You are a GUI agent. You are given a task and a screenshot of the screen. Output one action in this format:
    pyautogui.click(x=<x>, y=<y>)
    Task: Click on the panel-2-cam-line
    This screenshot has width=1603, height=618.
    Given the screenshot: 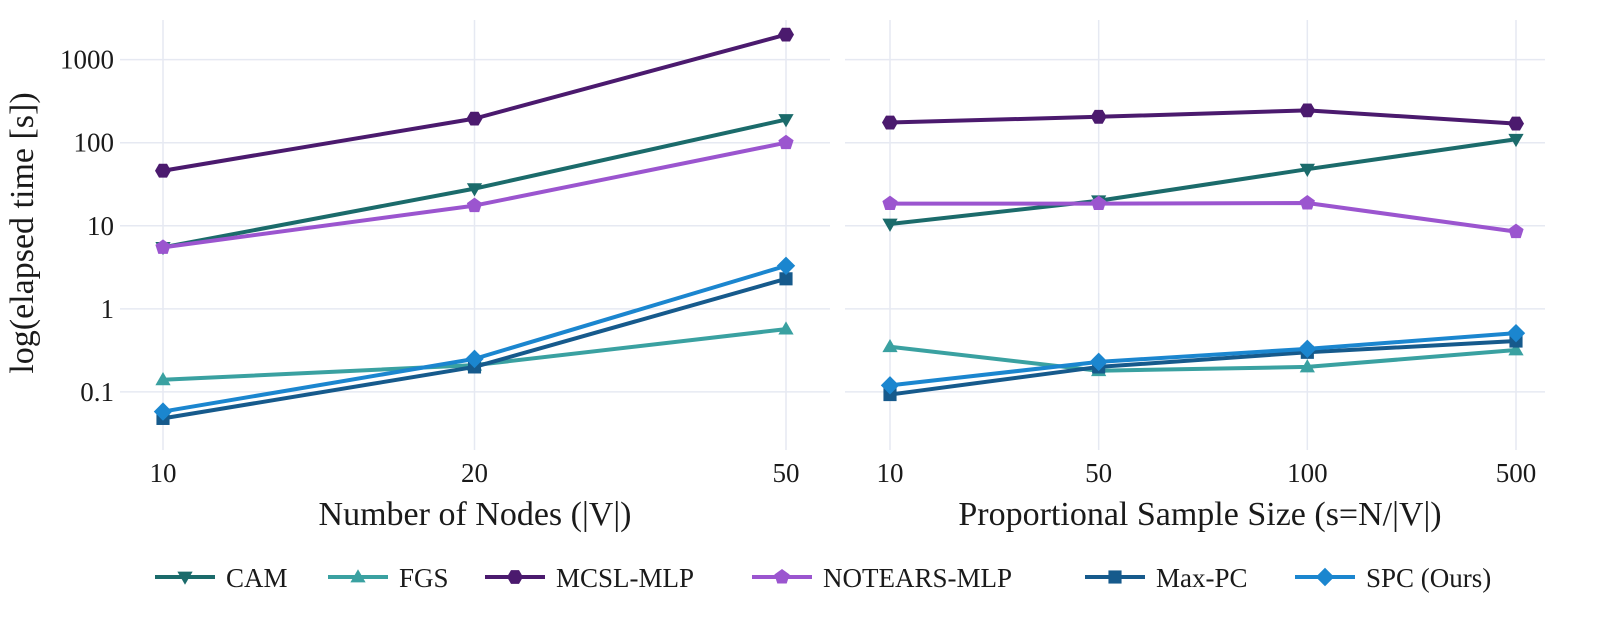 What is the action you would take?
    pyautogui.click(x=1203, y=182)
    